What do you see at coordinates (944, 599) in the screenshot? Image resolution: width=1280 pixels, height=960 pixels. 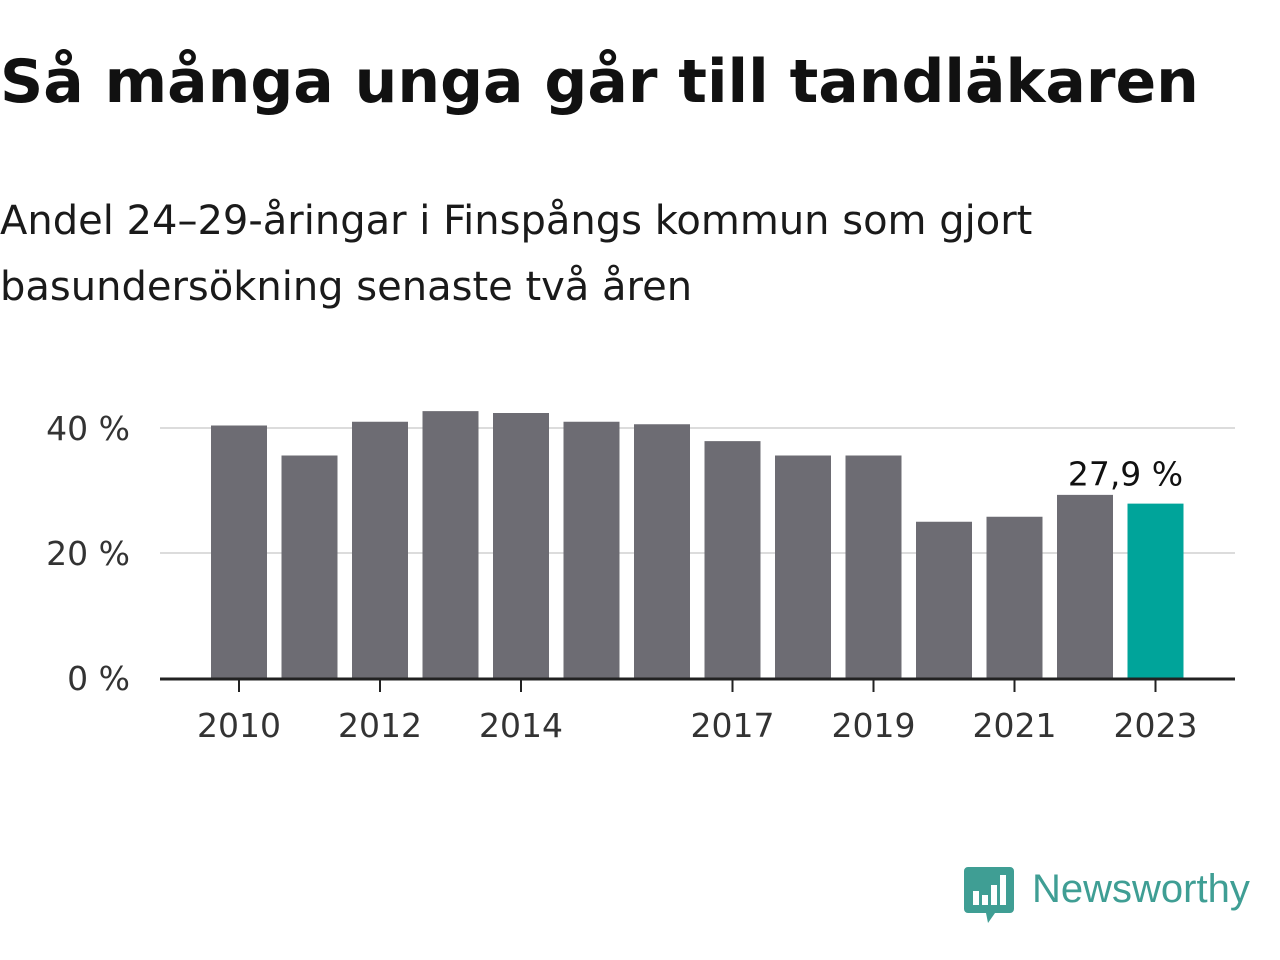 I see `bar-2020` at bounding box center [944, 599].